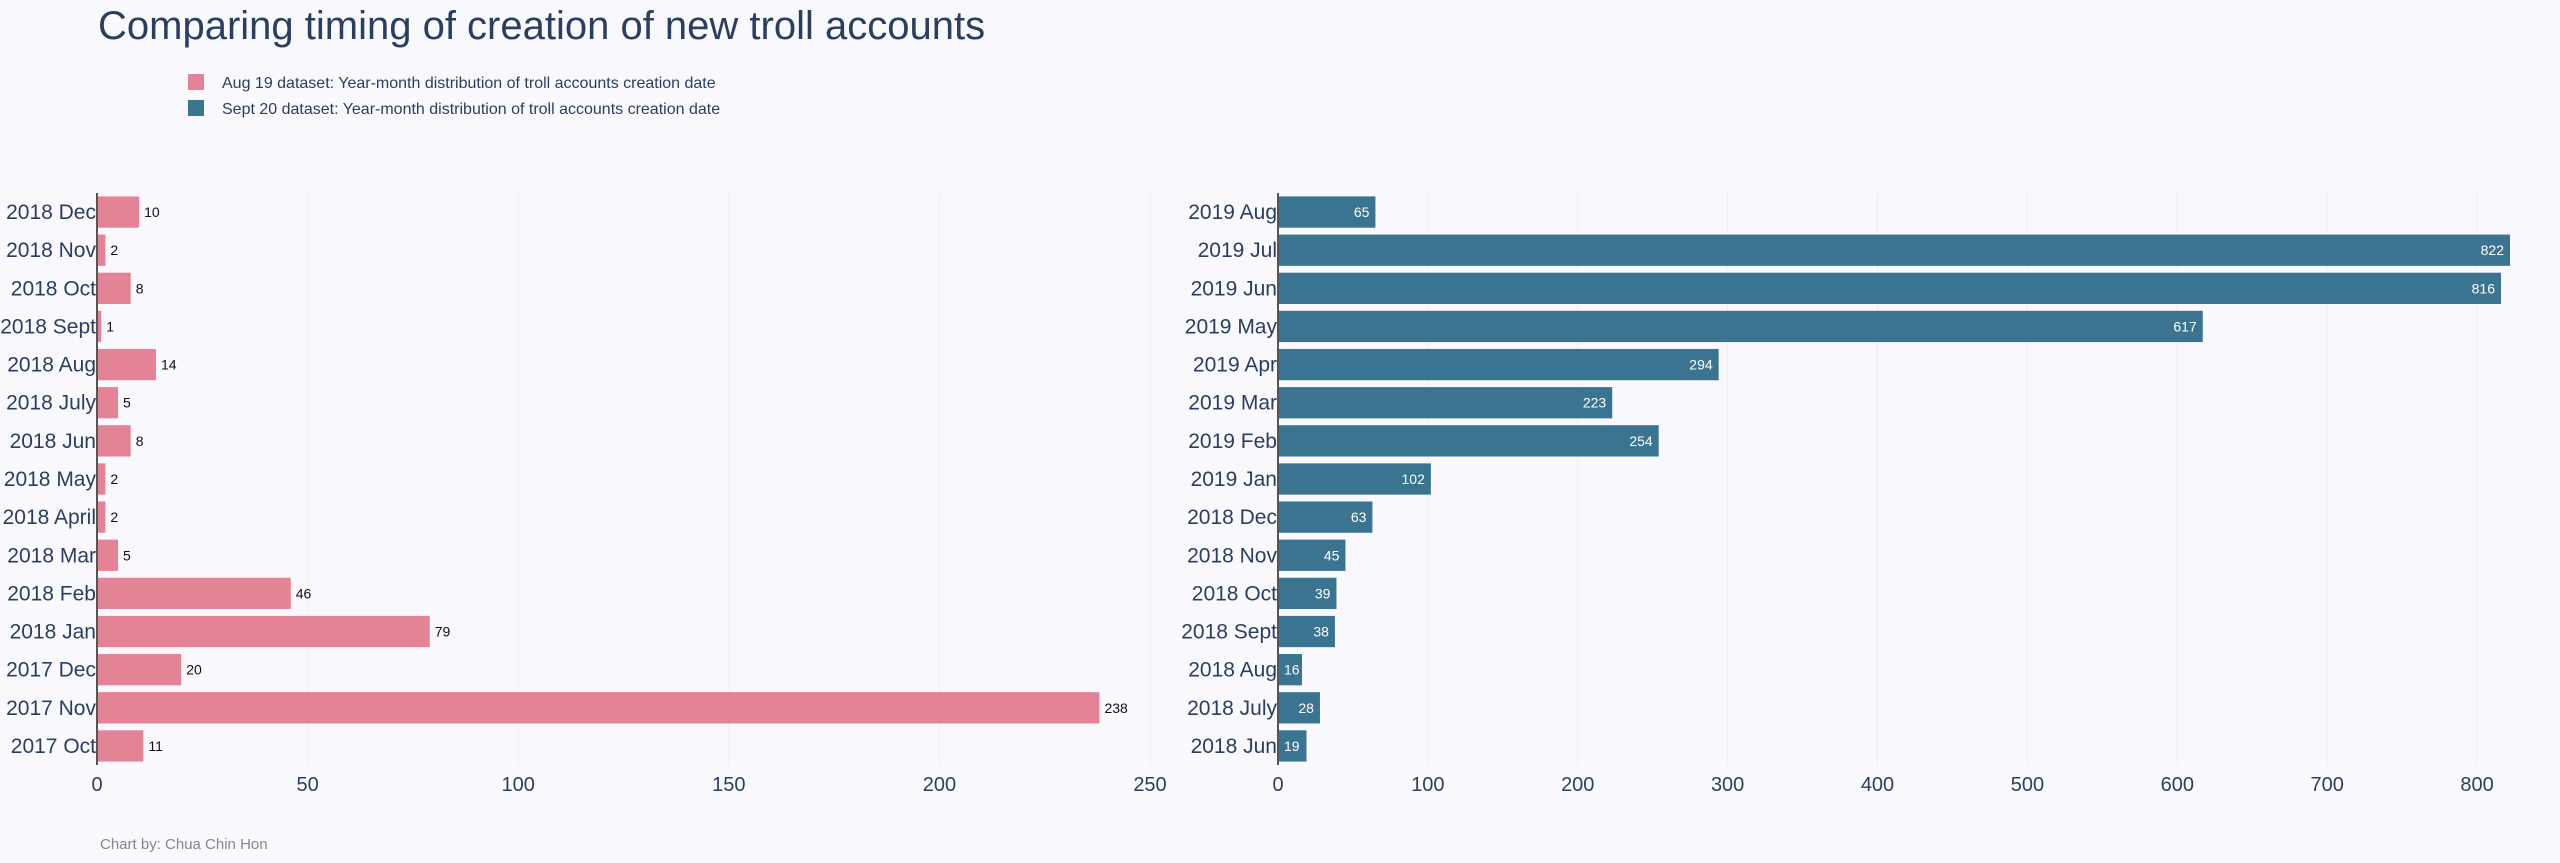  I want to click on legend-swatch-aug19, so click(196, 82).